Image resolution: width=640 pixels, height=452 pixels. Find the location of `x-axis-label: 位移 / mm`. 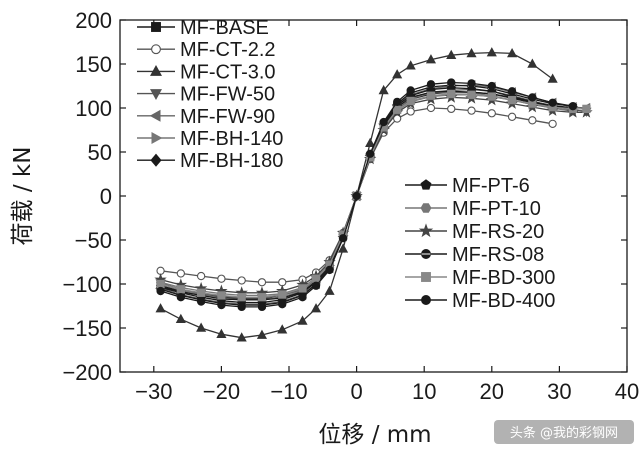

x-axis-label: 位移 / mm is located at coordinates (374, 435).